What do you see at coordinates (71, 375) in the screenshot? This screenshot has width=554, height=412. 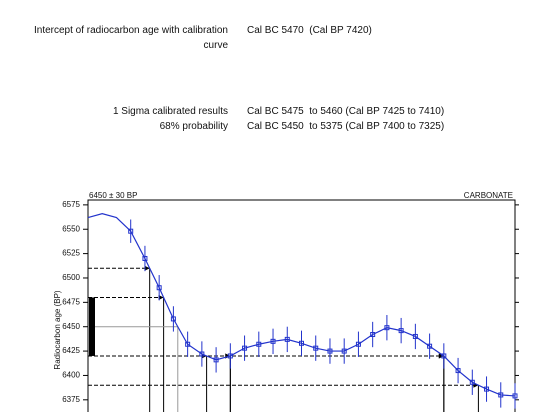 I see `y-tick-label: 6400` at bounding box center [71, 375].